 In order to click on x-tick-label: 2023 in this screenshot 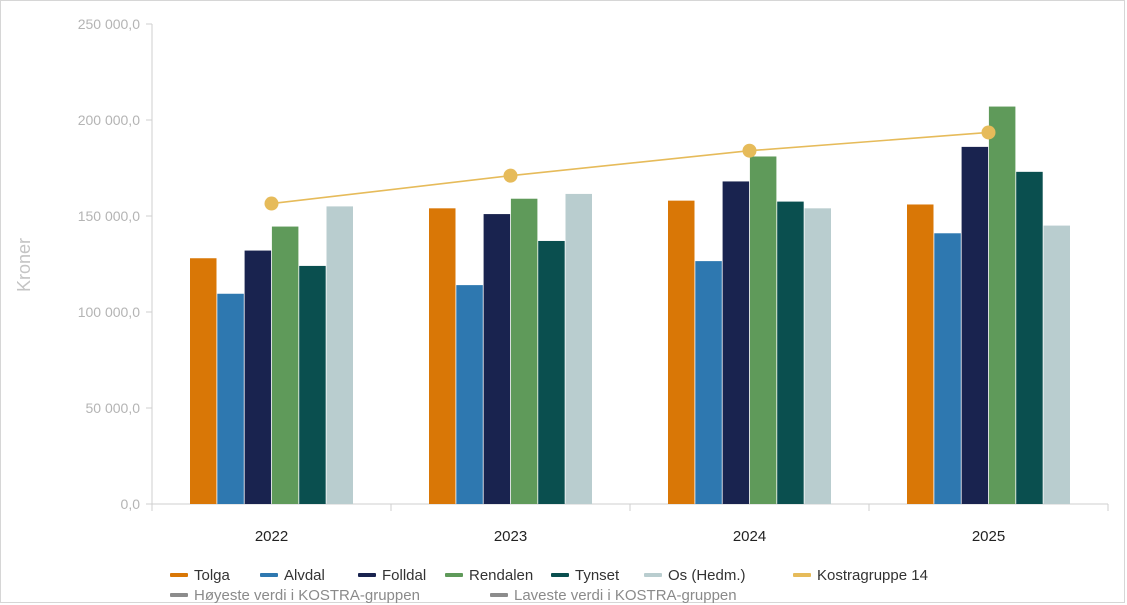, I will do `click(510, 536)`.